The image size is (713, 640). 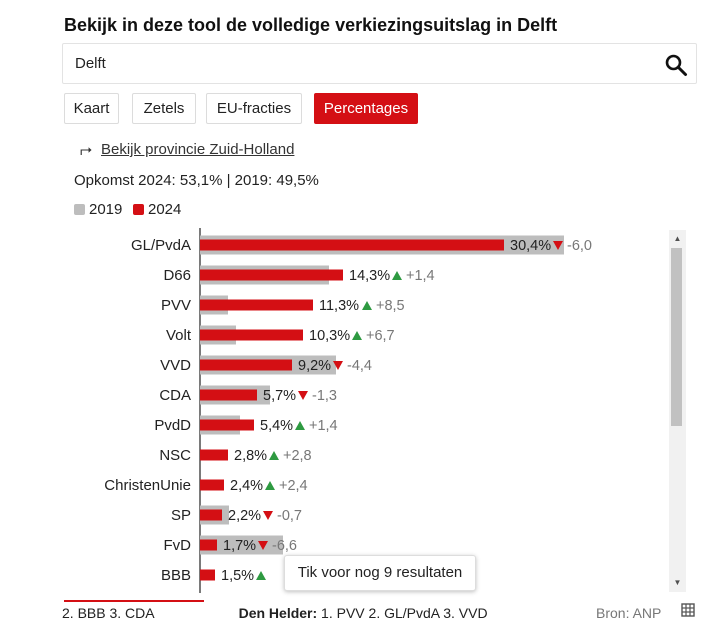 I want to click on change-down-icon-vvd, so click(x=338, y=365).